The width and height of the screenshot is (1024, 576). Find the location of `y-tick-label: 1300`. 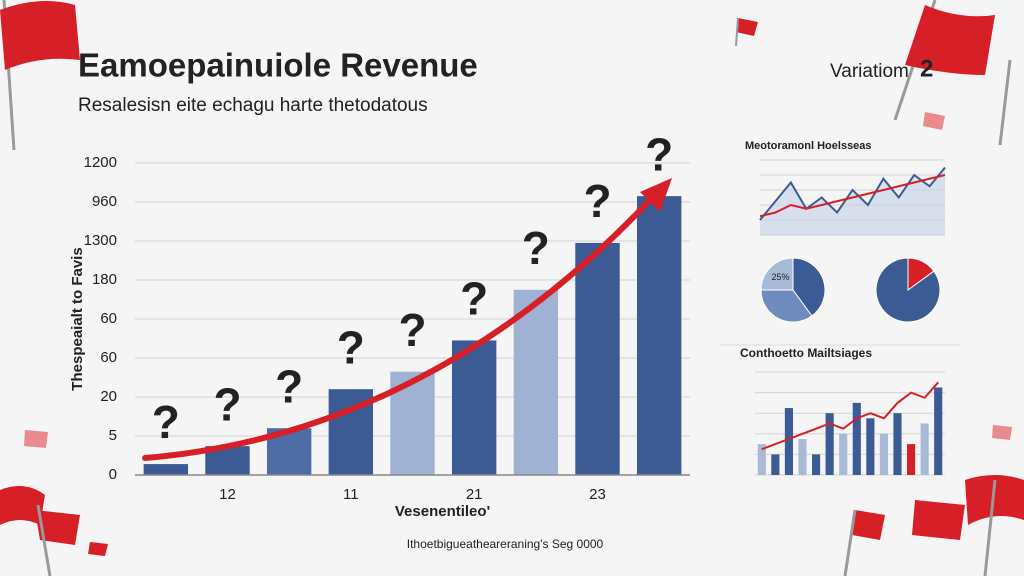

y-tick-label: 1300 is located at coordinates (100, 240).